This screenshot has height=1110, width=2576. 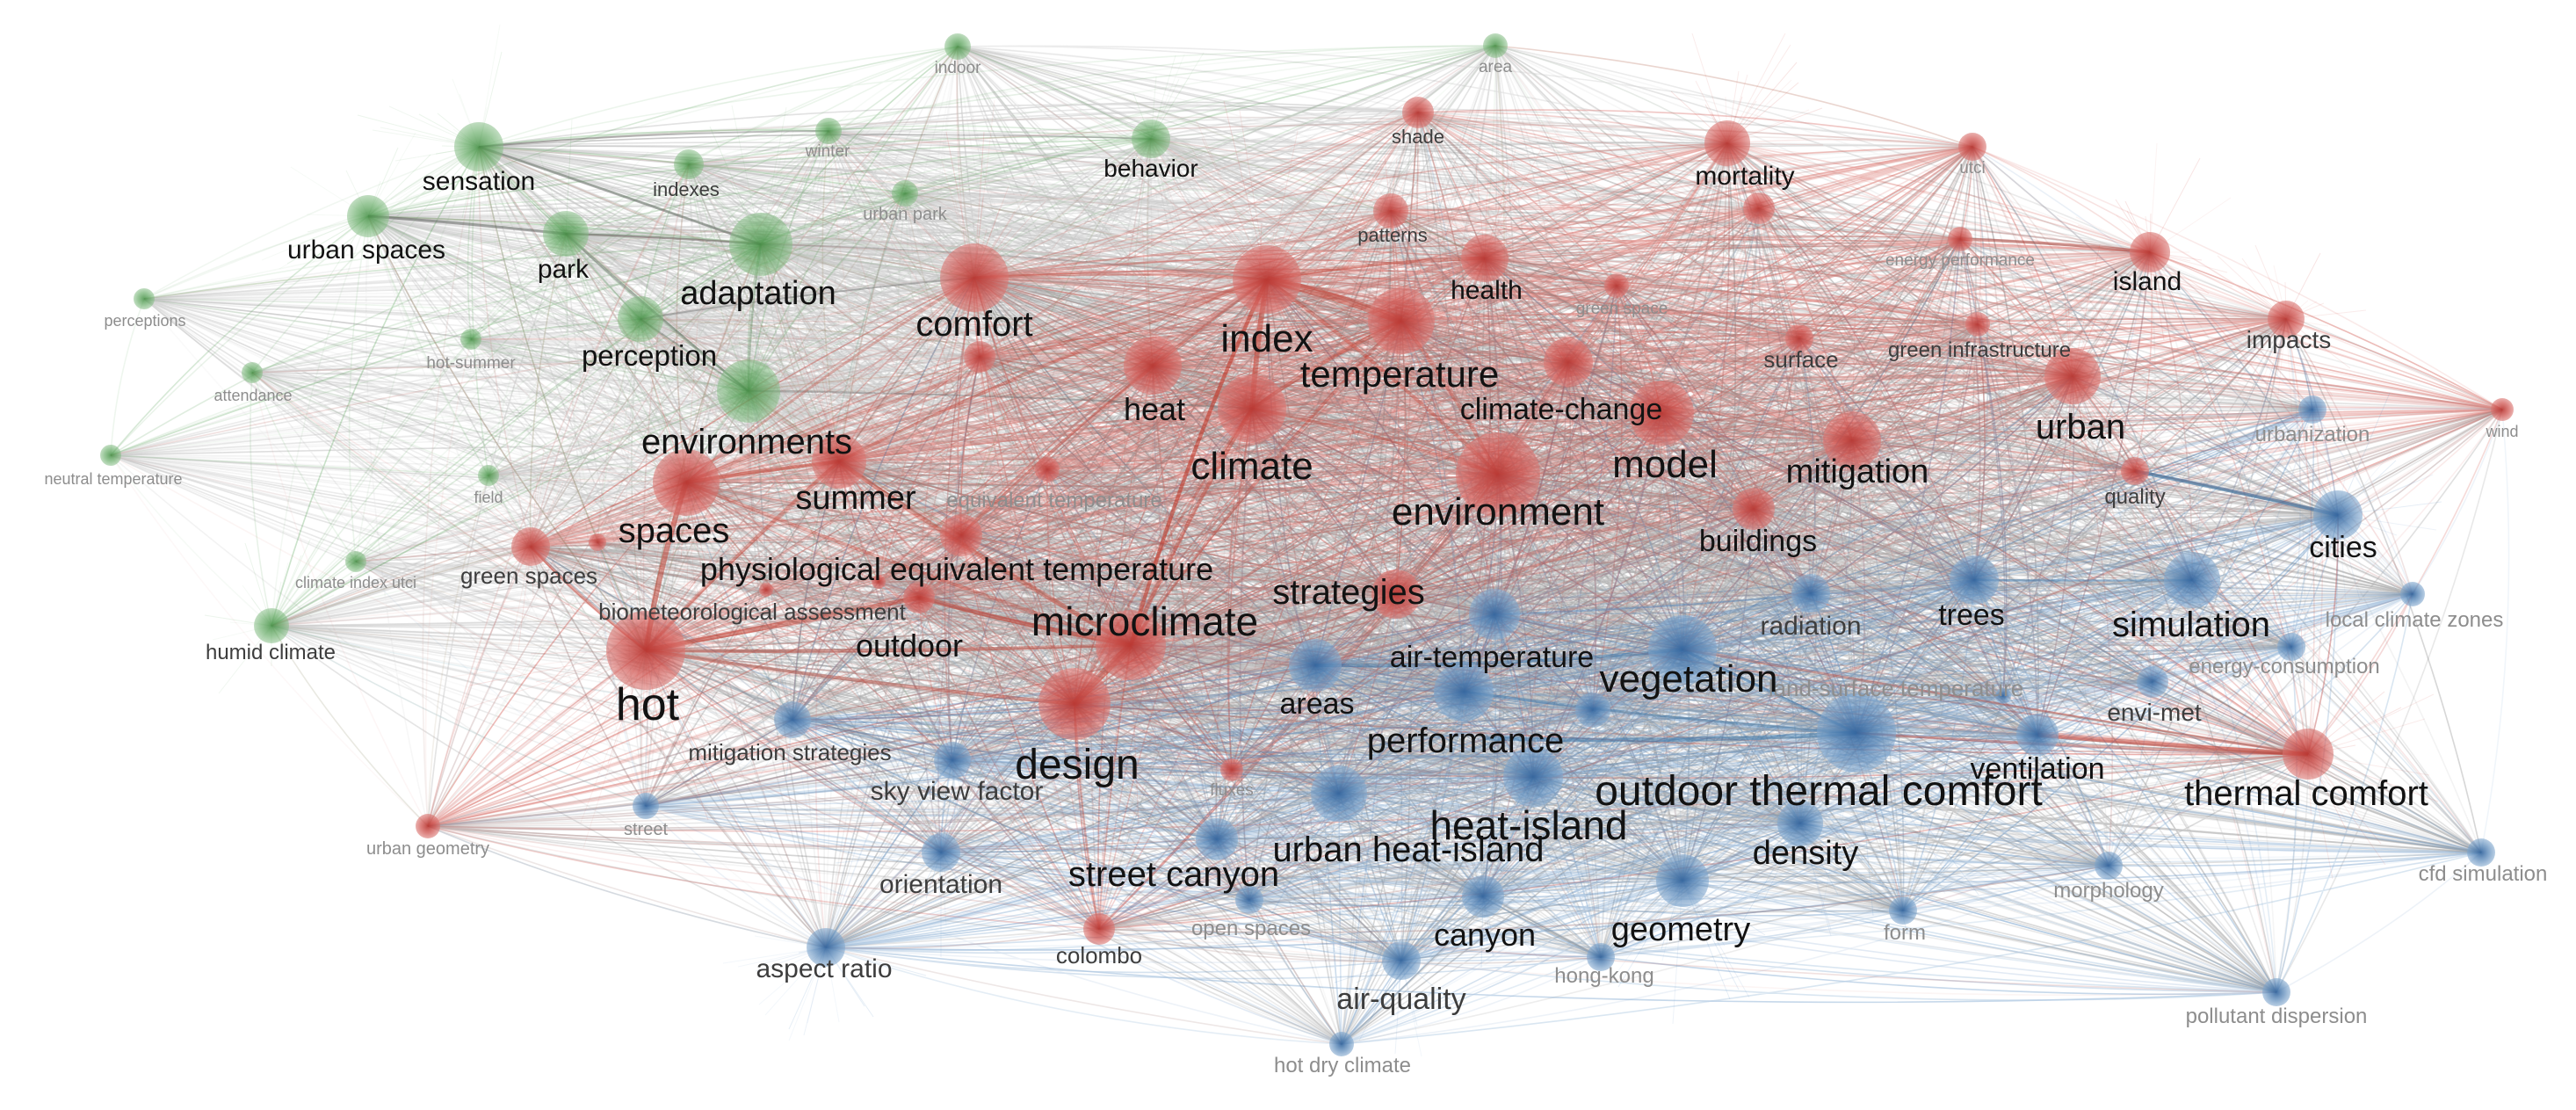 What do you see at coordinates (1960, 260) in the screenshot?
I see `svg-text: energy performance` at bounding box center [1960, 260].